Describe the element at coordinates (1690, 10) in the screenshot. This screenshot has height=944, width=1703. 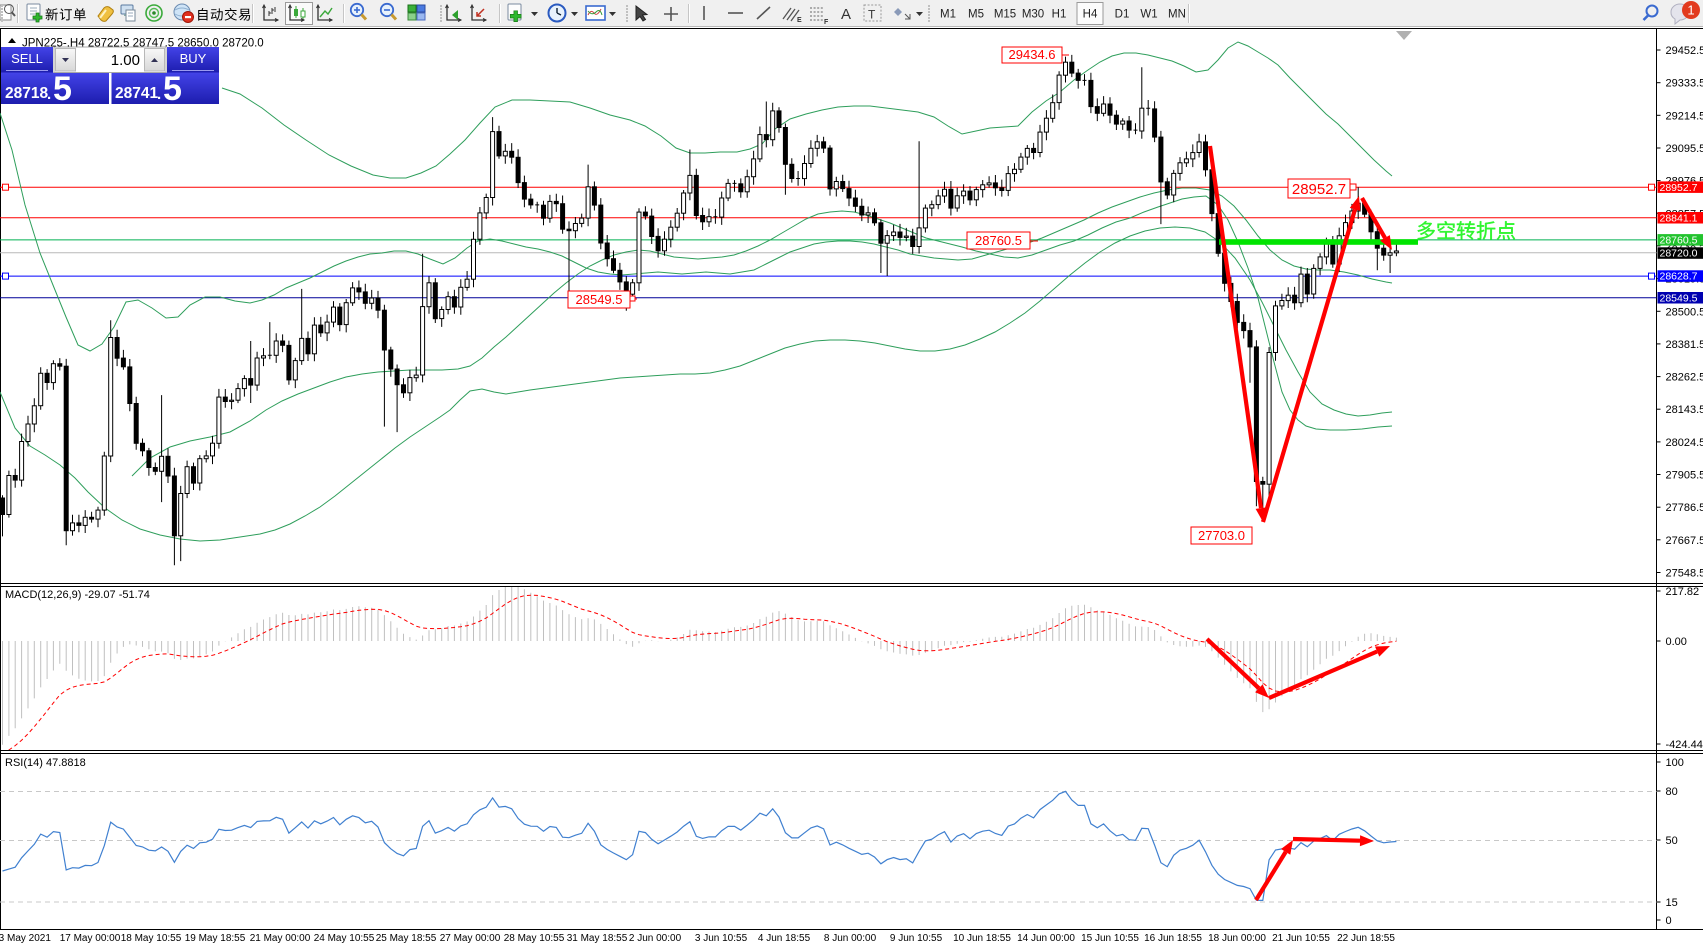
I see `svg-text: 1` at that location.